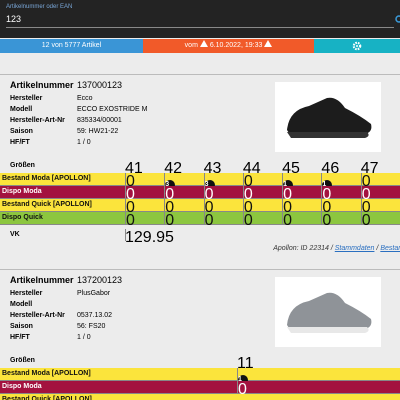  I want to click on size-header cell: 46, so click(330, 168).